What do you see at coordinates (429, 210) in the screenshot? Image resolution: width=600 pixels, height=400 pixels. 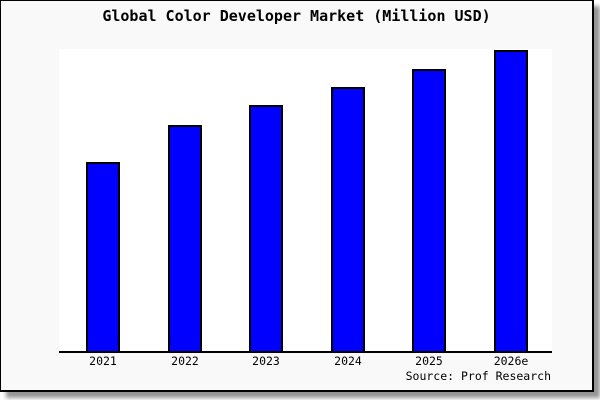 I see `bar-2025` at bounding box center [429, 210].